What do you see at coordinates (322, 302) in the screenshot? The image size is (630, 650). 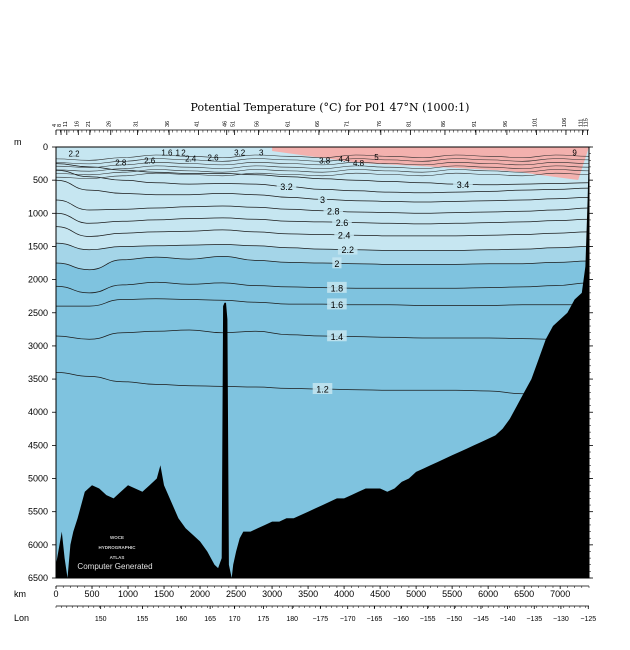 I see `isotherm-1.6` at bounding box center [322, 302].